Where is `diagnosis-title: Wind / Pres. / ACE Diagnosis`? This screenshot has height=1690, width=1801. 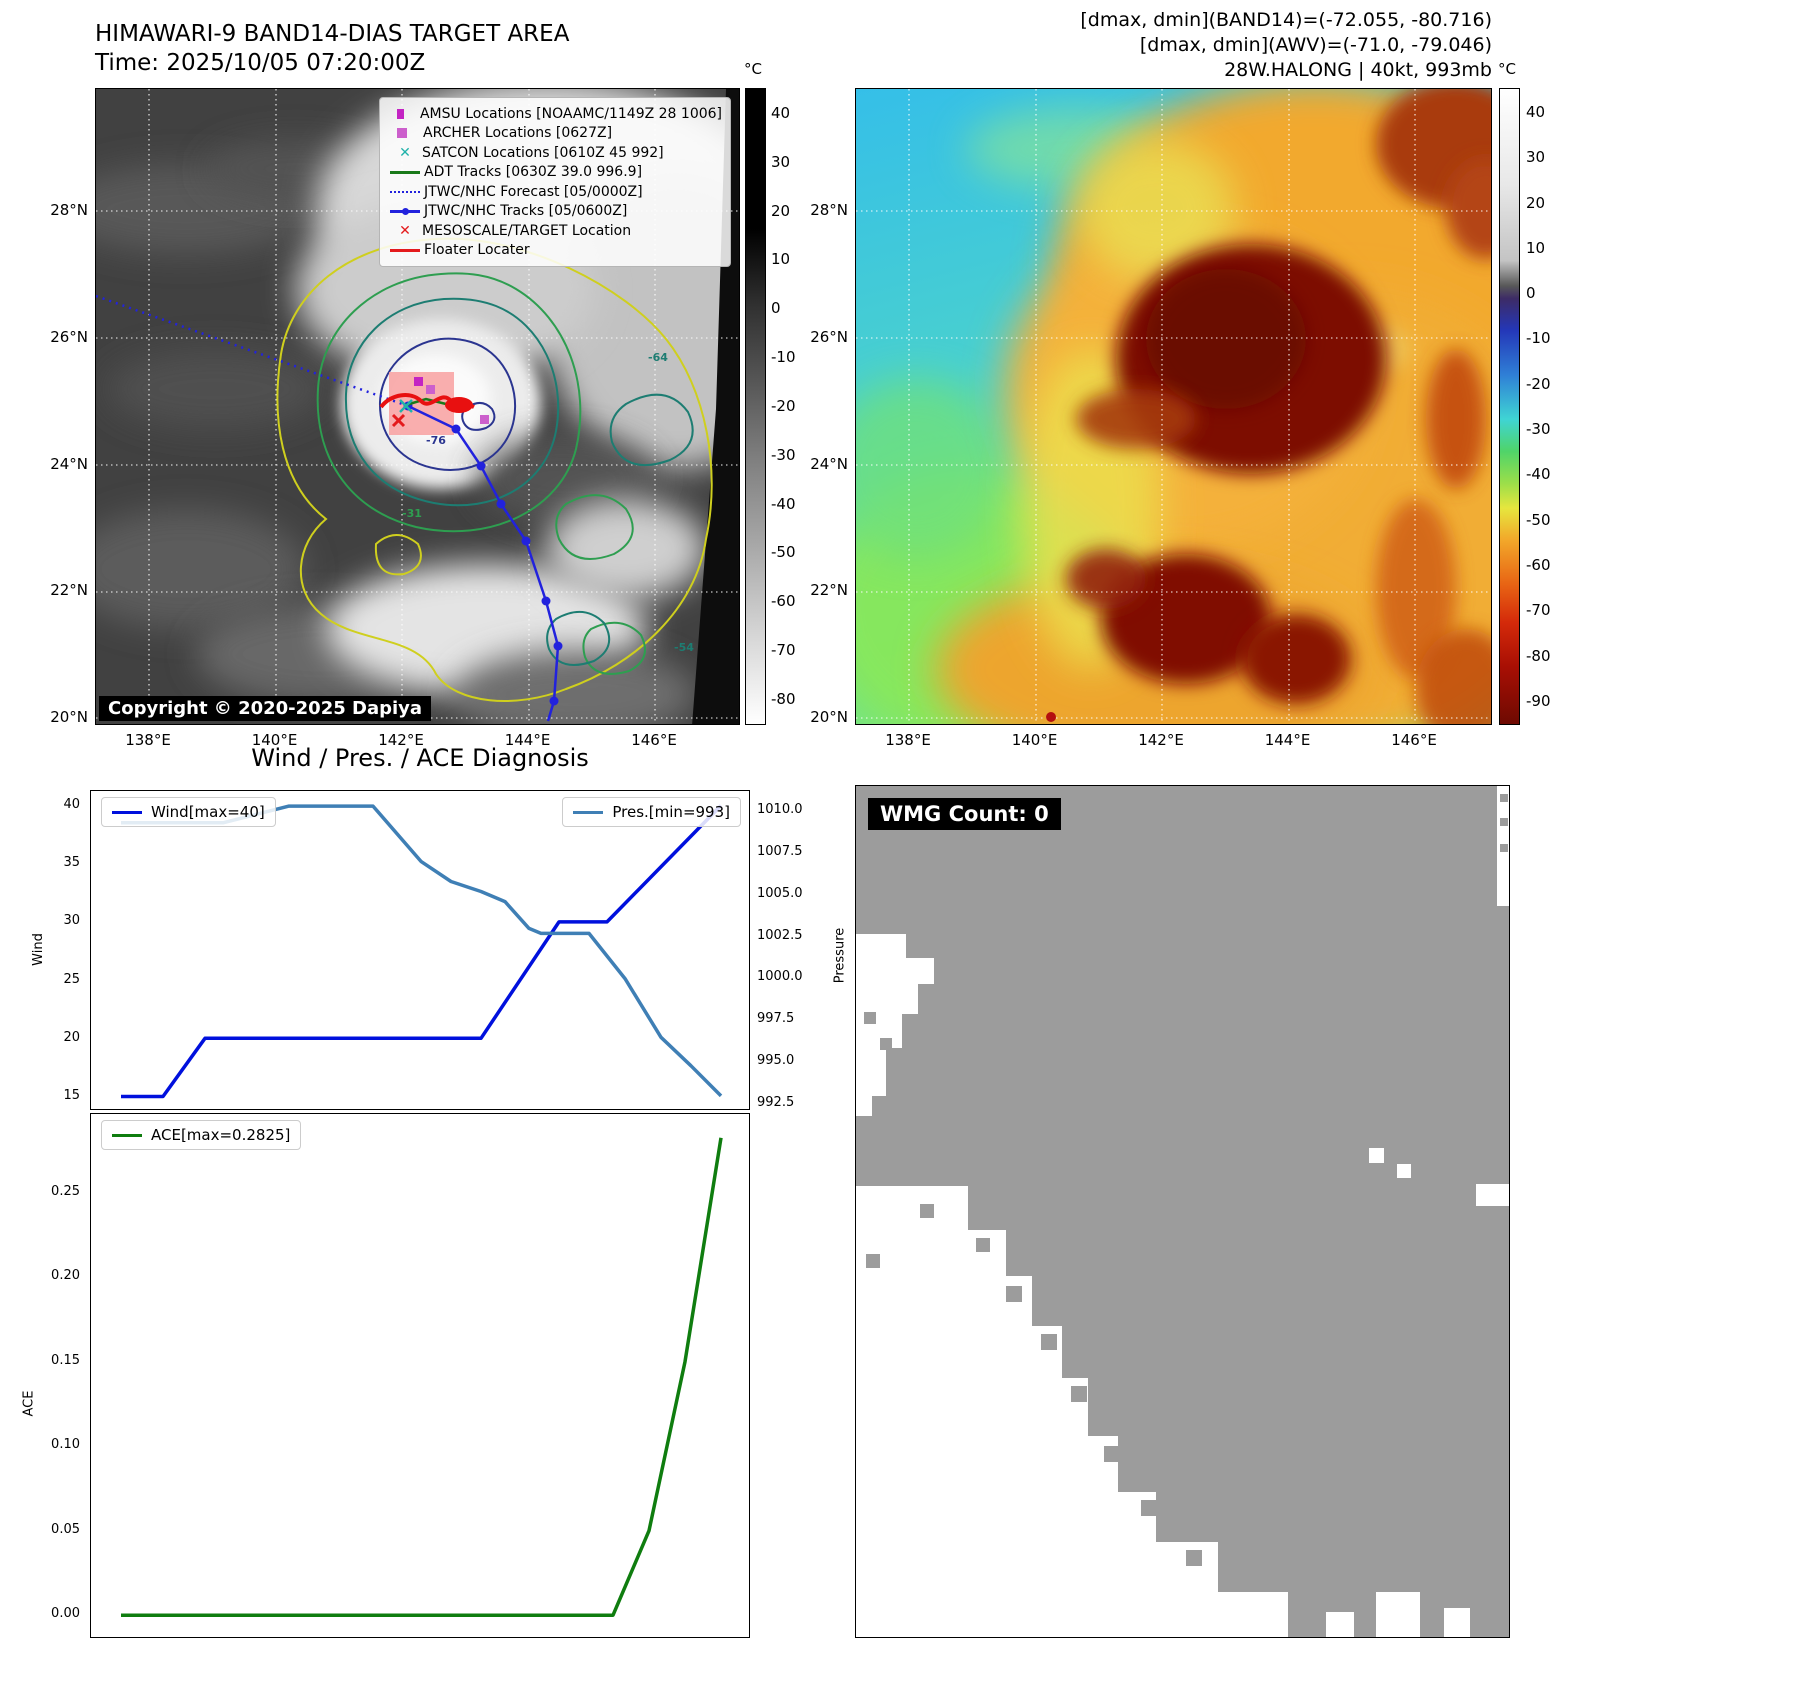
diagnosis-title: Wind / Pres. / ACE Diagnosis is located at coordinates (420, 758).